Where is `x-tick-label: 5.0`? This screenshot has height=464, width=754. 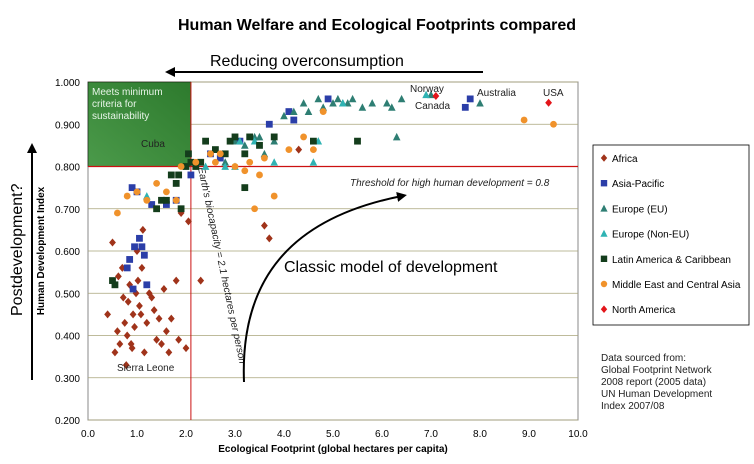 x-tick-label: 5.0 is located at coordinates (333, 434).